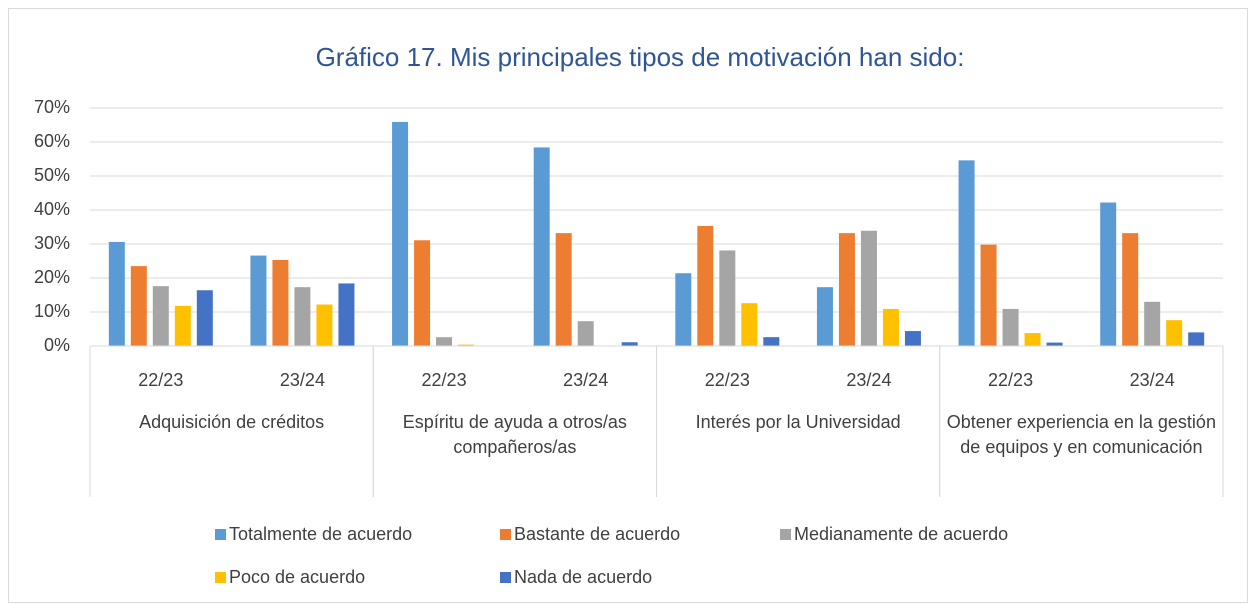 This screenshot has height=604, width=1249. I want to click on group-label: Interés por la Universidad, so click(798, 422).